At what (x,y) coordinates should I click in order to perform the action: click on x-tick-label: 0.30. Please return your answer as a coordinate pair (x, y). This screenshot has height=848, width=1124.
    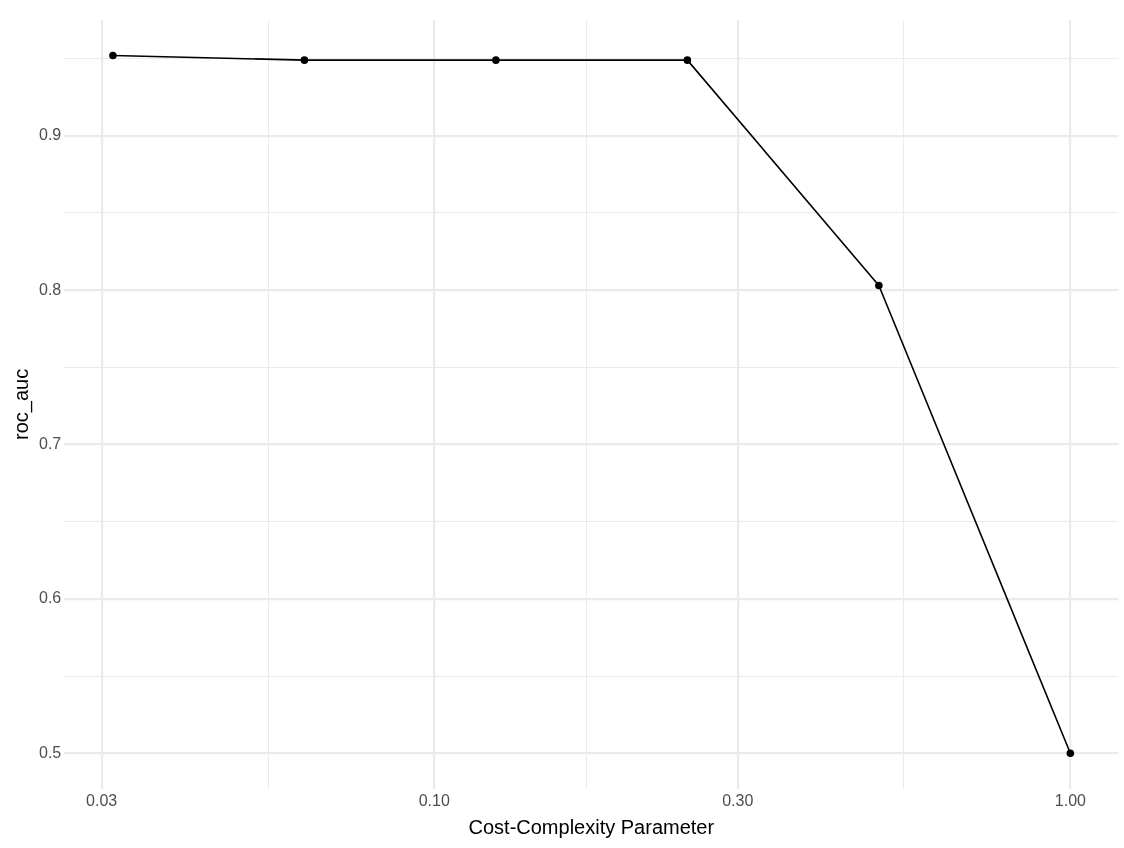
    Looking at the image, I should click on (738, 800).